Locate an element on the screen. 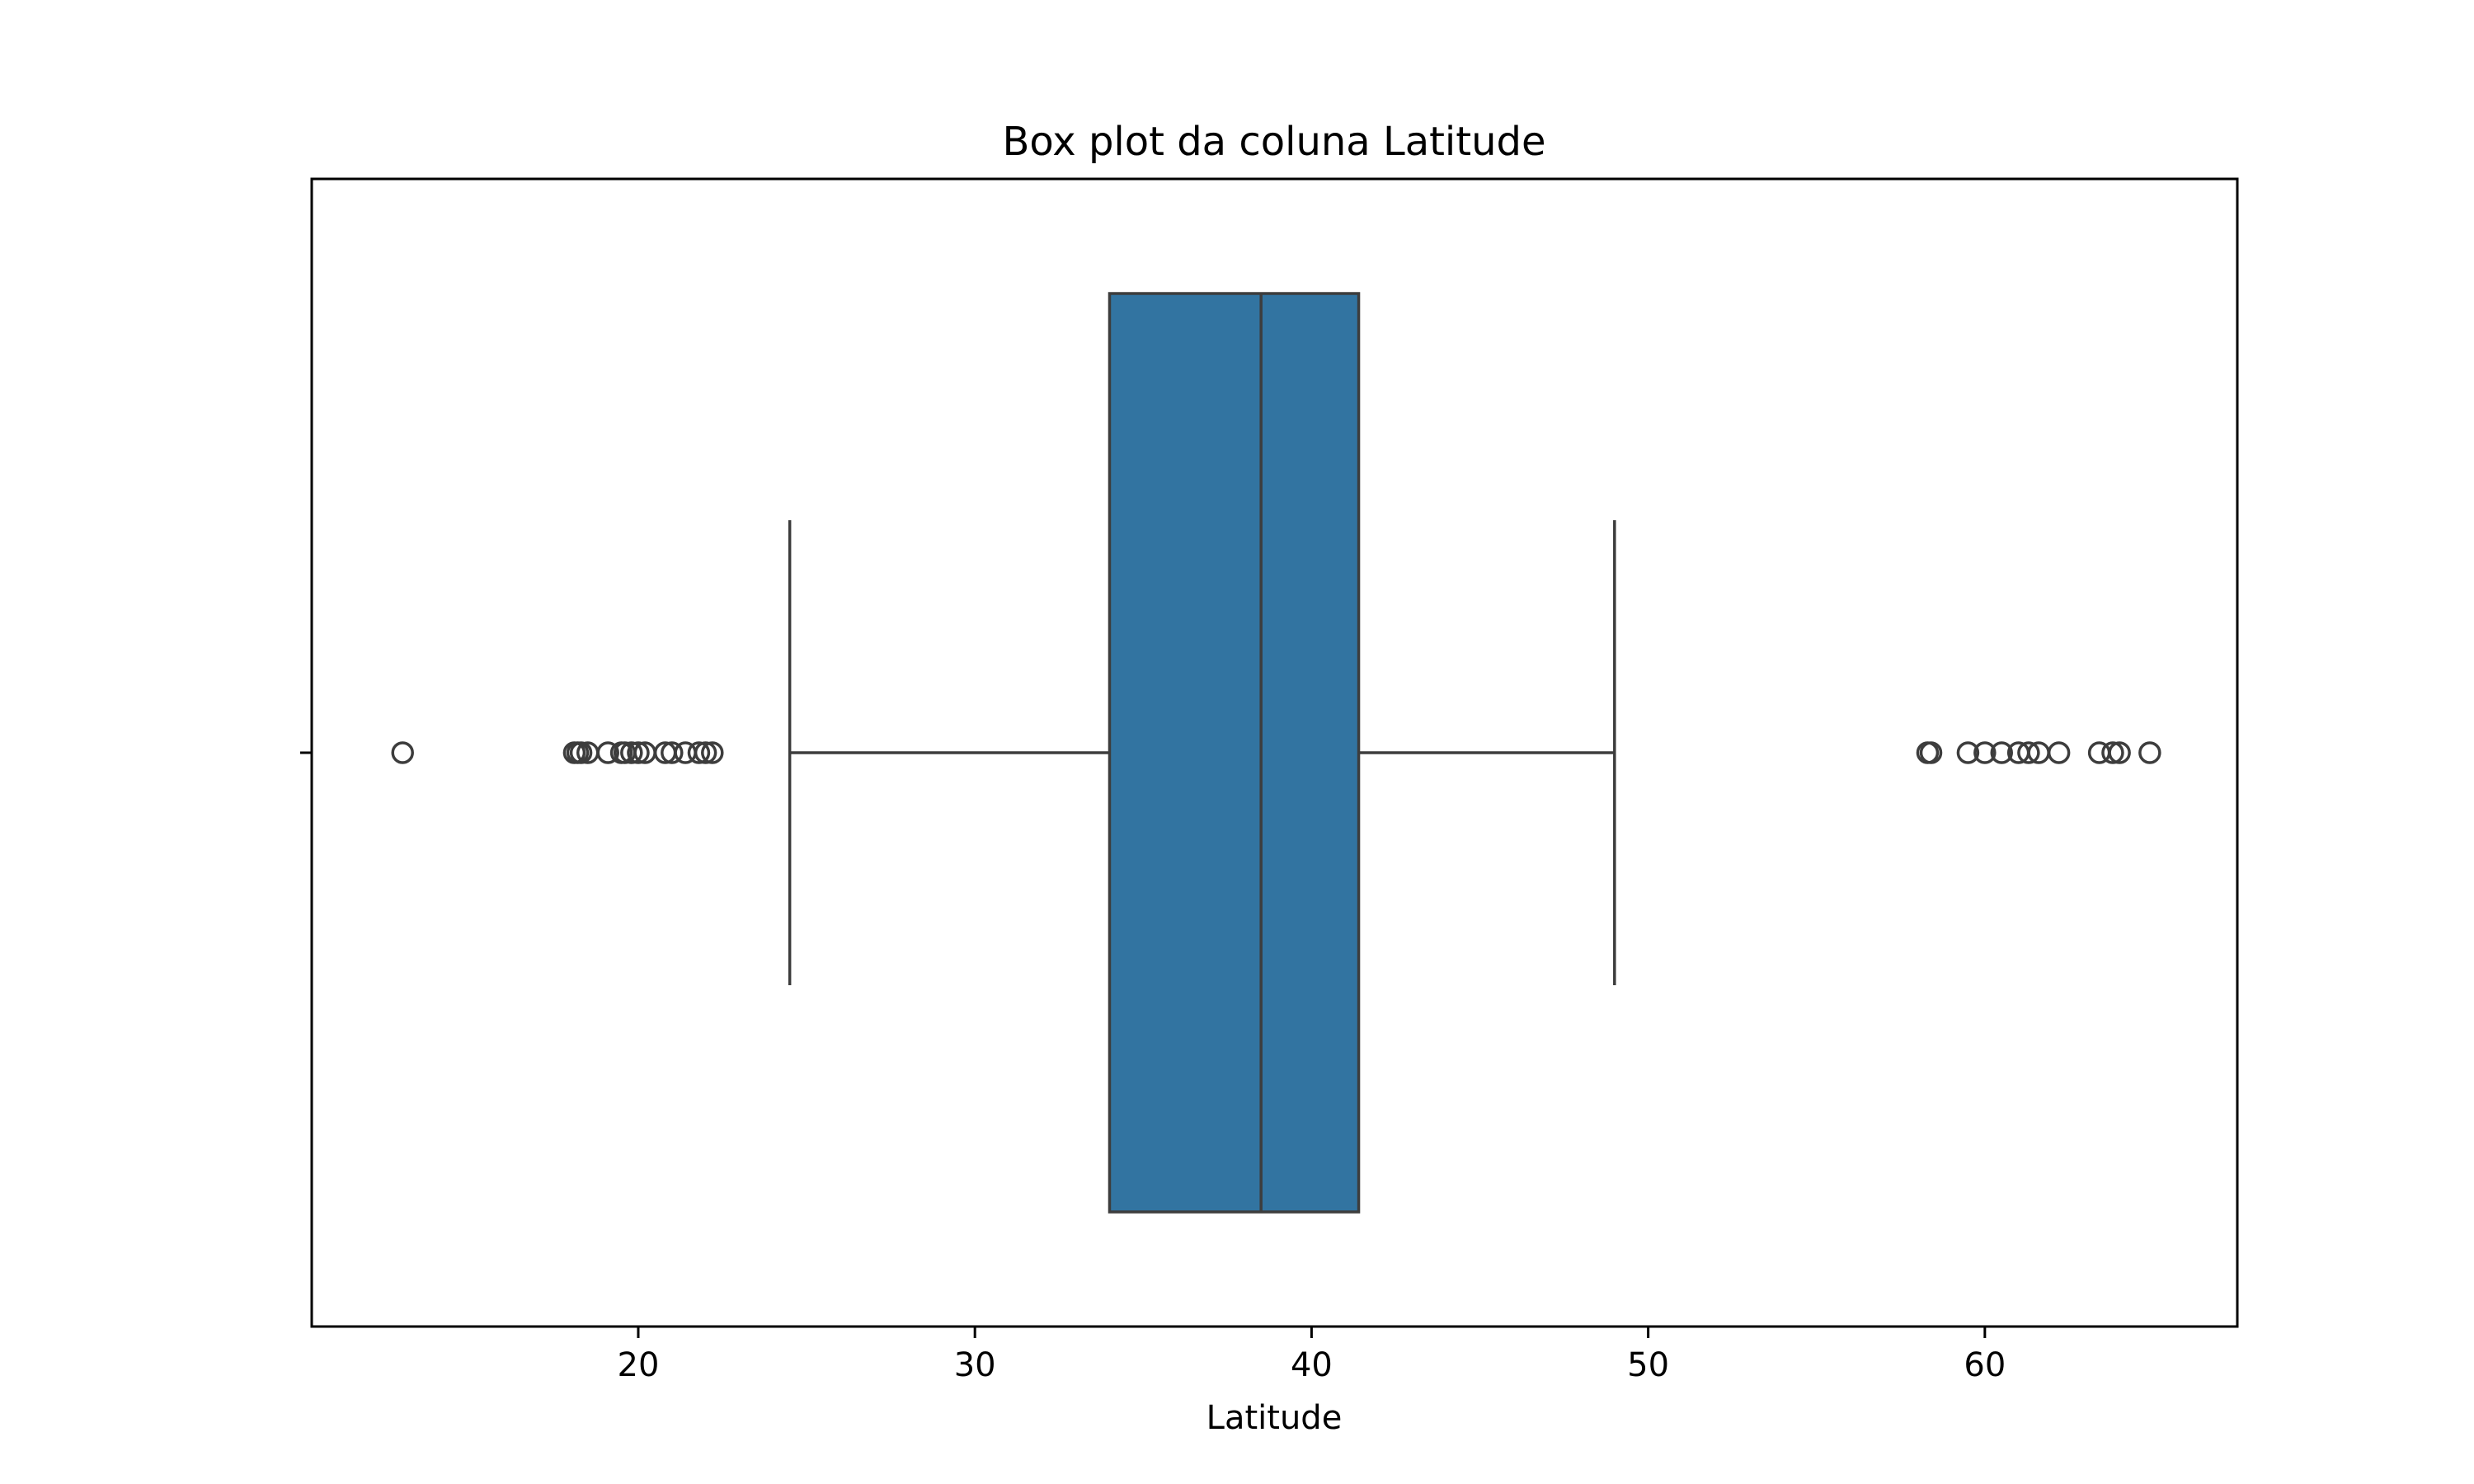  chart-title: Box plot da coluna Latitude is located at coordinates (1273, 142).